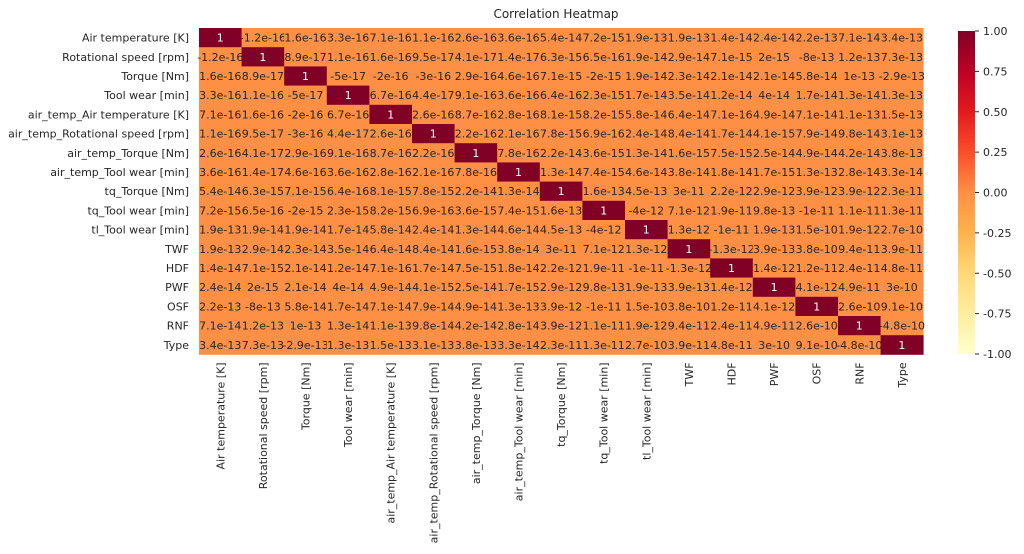 This screenshot has height=554, width=1024. I want to click on cell-value-label: 2.2e-14, so click(476, 191).